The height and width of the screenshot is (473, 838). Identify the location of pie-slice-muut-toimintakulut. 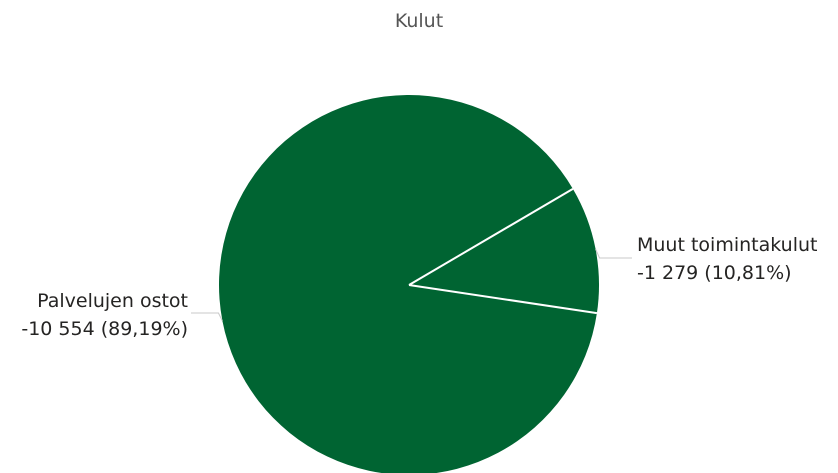
(504, 251).